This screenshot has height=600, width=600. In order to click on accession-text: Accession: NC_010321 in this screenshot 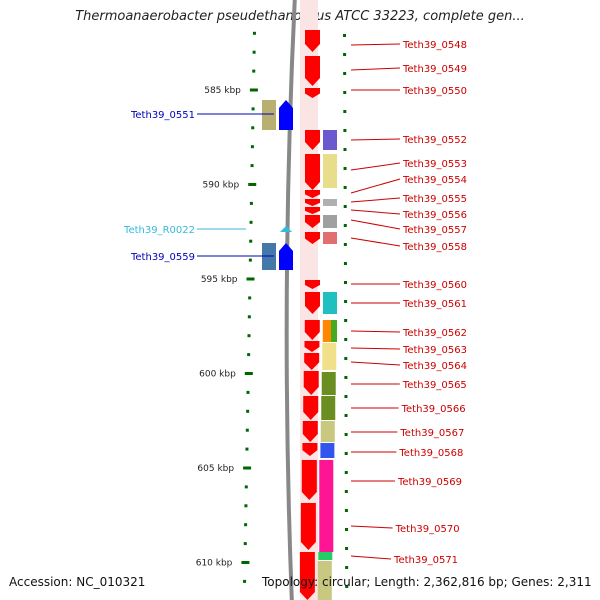, I will do `click(77, 582)`.